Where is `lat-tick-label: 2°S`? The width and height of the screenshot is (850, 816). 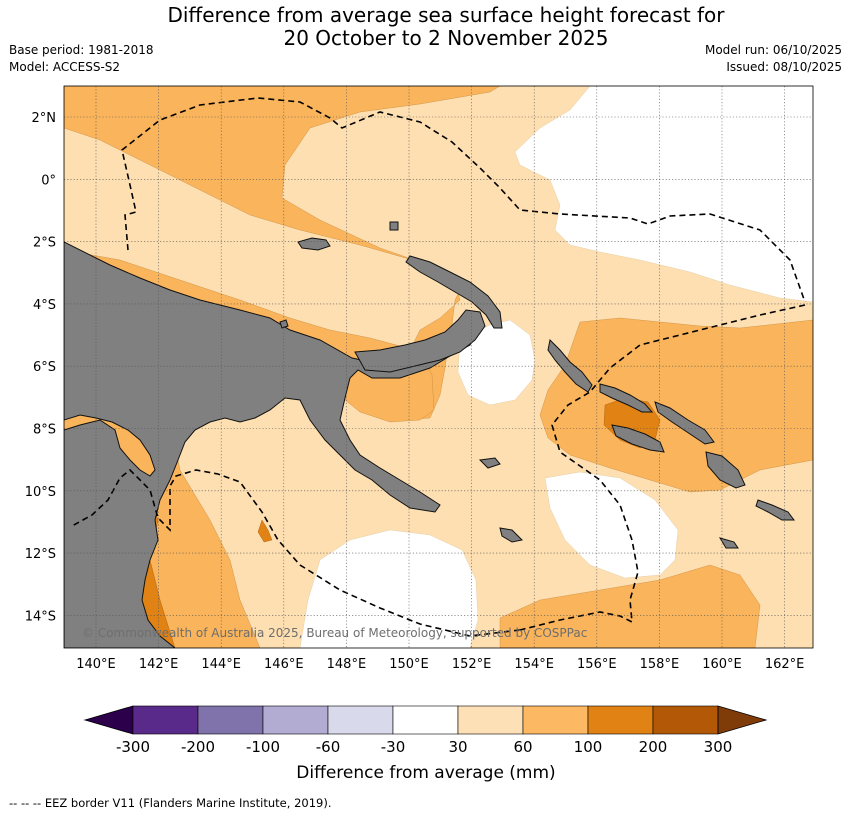 lat-tick-label: 2°S is located at coordinates (44, 243).